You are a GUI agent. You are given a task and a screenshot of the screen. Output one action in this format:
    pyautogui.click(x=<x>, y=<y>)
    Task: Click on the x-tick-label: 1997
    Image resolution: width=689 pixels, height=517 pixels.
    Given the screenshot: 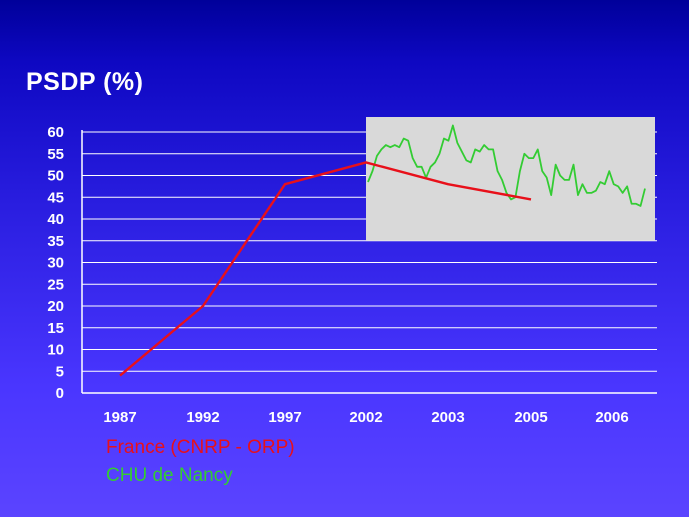 What is the action you would take?
    pyautogui.click(x=284, y=417)
    